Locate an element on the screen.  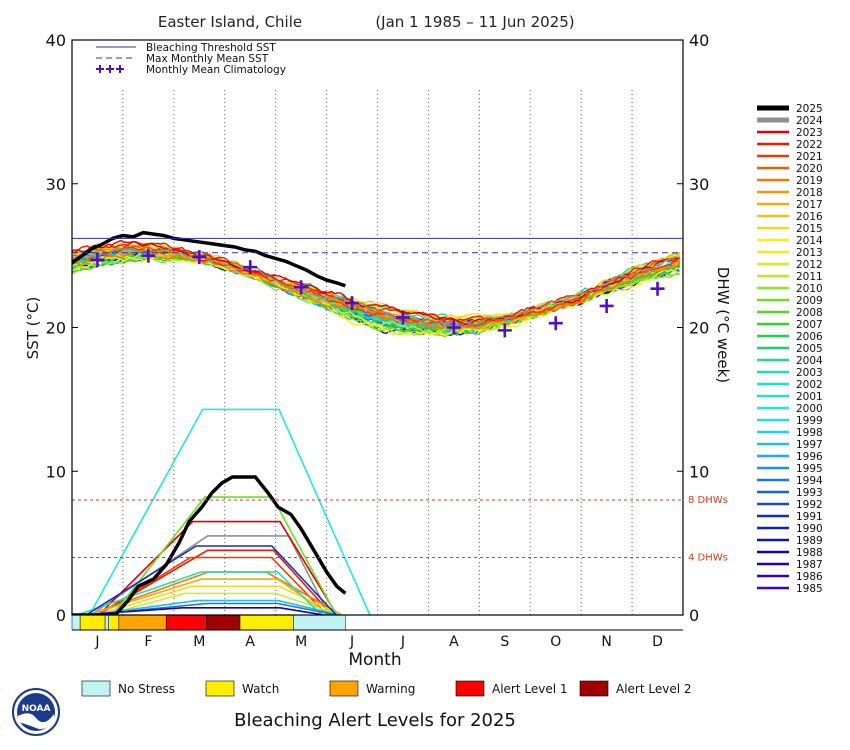
dhw-series-2012 is located at coordinates (223, 603).